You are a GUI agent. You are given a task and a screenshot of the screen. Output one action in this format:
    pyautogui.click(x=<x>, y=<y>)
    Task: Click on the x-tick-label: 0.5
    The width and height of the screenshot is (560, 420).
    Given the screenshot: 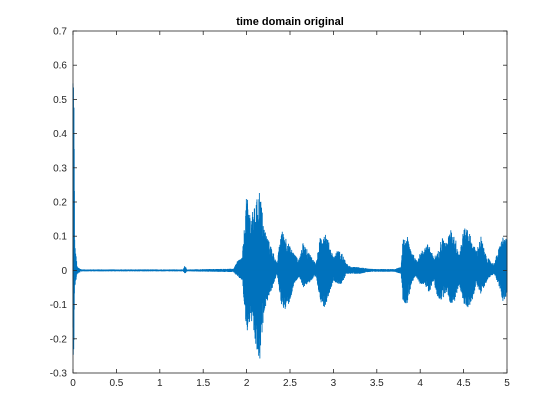 What is the action you would take?
    pyautogui.click(x=116, y=383)
    